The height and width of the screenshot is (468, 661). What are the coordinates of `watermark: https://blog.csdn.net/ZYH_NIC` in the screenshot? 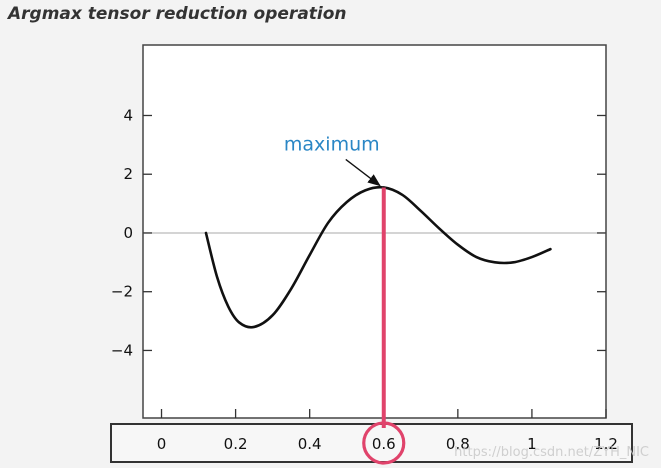 It's located at (551, 452).